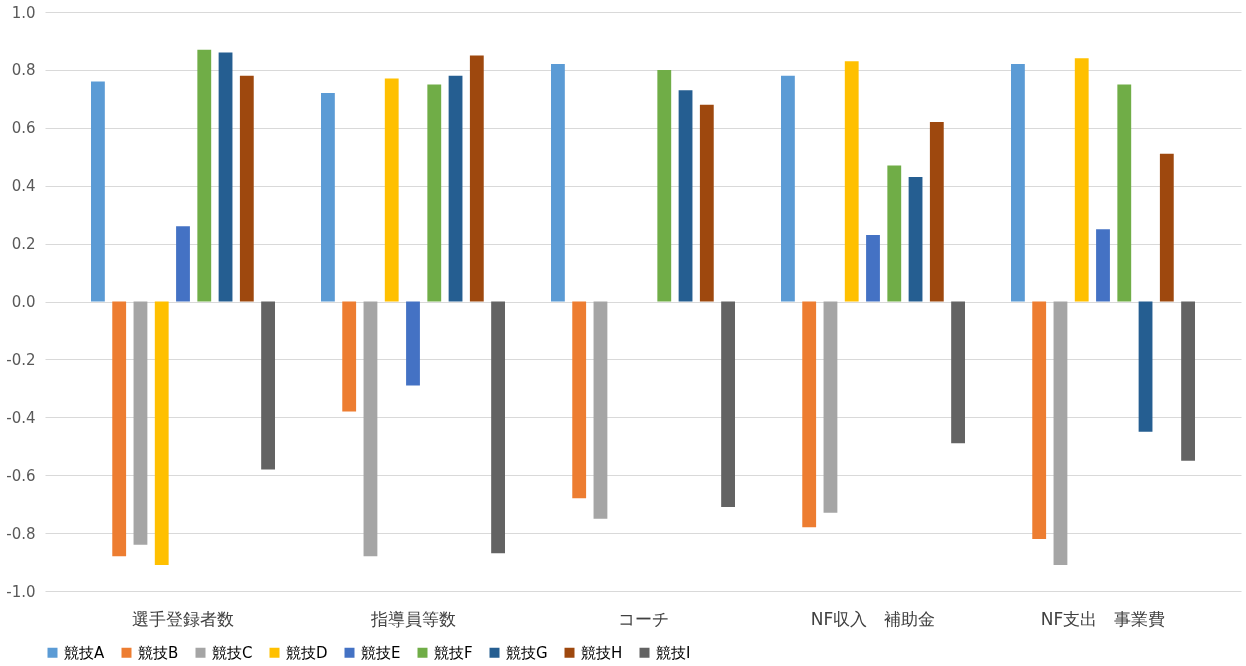 The width and height of the screenshot is (1246, 666). I want to click on x-tick-label: 選手登録者数, so click(183, 618).